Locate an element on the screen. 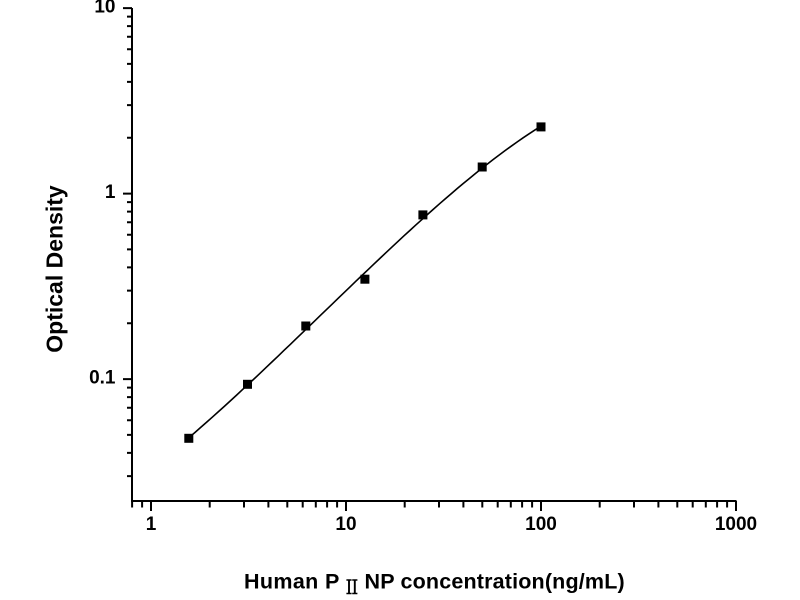 Image resolution: width=800 pixels, height=600 pixels. svg-text: Optical Density is located at coordinates (55, 269).